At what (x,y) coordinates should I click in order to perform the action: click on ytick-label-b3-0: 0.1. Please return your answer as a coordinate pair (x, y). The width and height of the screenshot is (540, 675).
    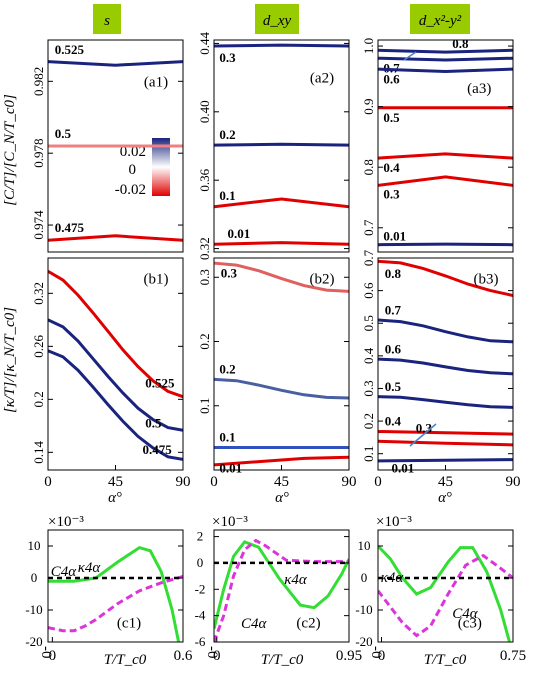
    Looking at the image, I should click on (368, 454).